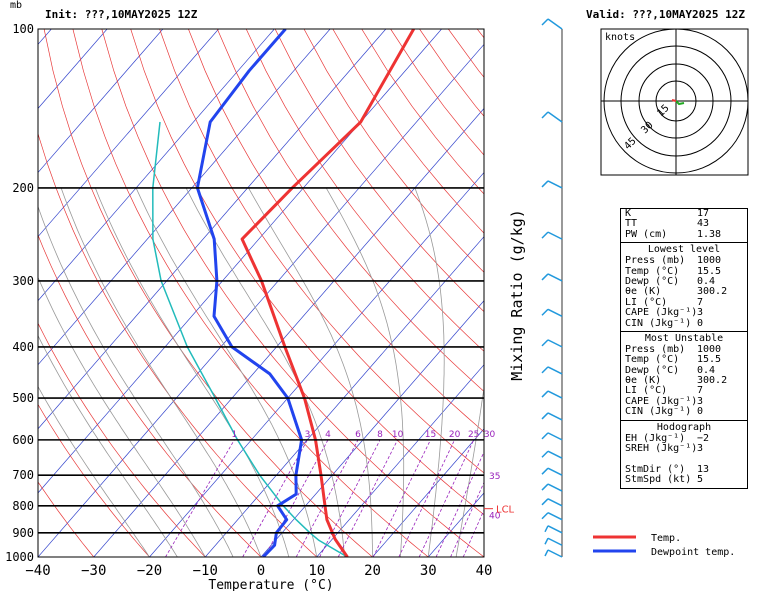  I want to click on hodograph-frame, so click(674, 102).